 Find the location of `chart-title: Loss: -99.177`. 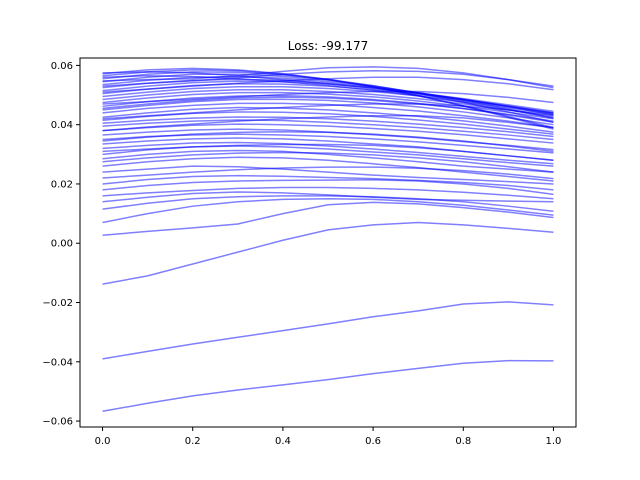

chart-title: Loss: -99.177 is located at coordinates (328, 46).